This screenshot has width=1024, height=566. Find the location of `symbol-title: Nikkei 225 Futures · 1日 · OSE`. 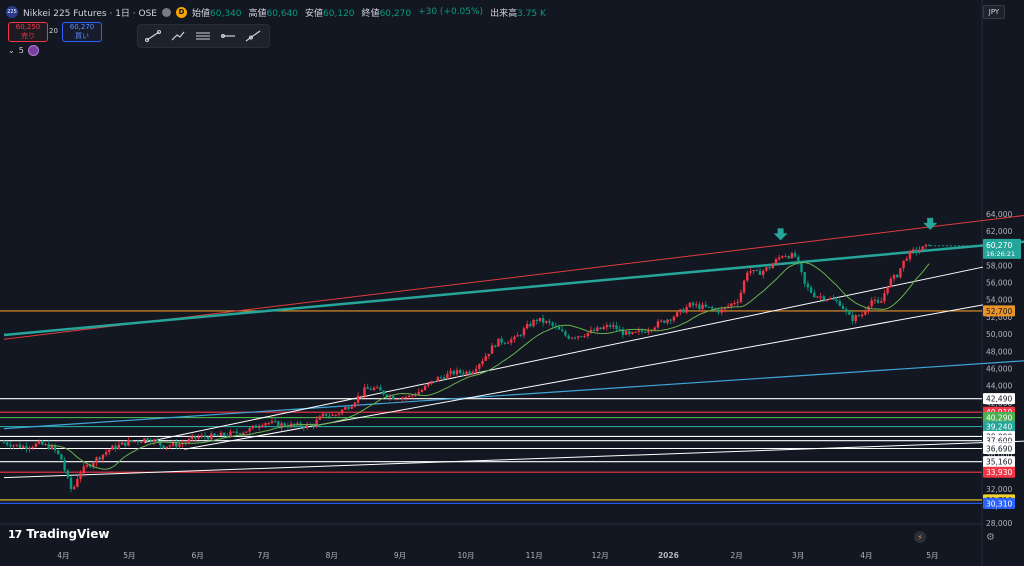

symbol-title: Nikkei 225 Futures · 1日 · OSE is located at coordinates (90, 13).